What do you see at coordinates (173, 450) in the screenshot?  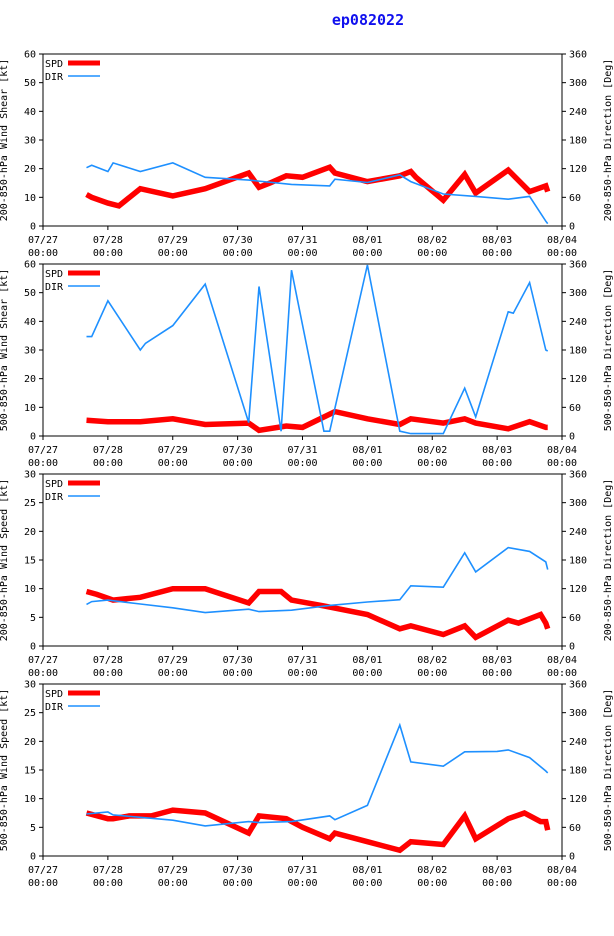 I see `panel-2-x-tick-date: 07/29` at bounding box center [173, 450].